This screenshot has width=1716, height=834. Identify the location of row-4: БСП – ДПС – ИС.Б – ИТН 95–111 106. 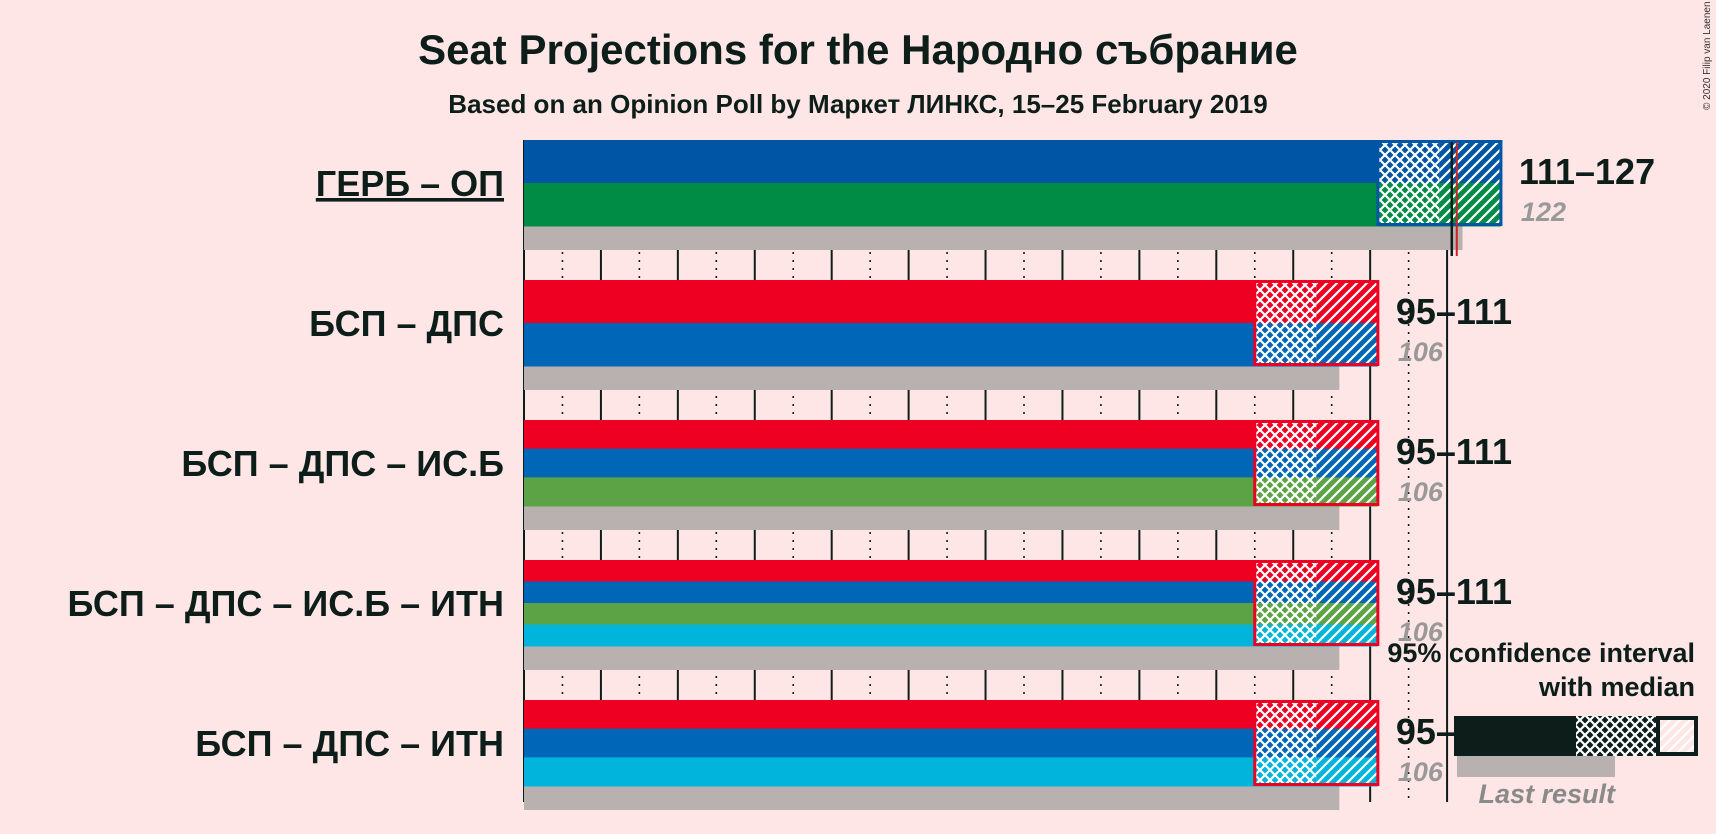
(790, 615).